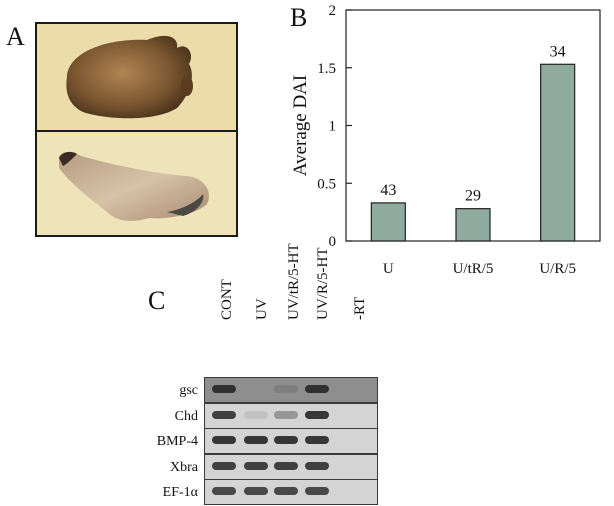 This screenshot has width=614, height=506. I want to click on gel-gene-label: Chd, so click(186, 416).